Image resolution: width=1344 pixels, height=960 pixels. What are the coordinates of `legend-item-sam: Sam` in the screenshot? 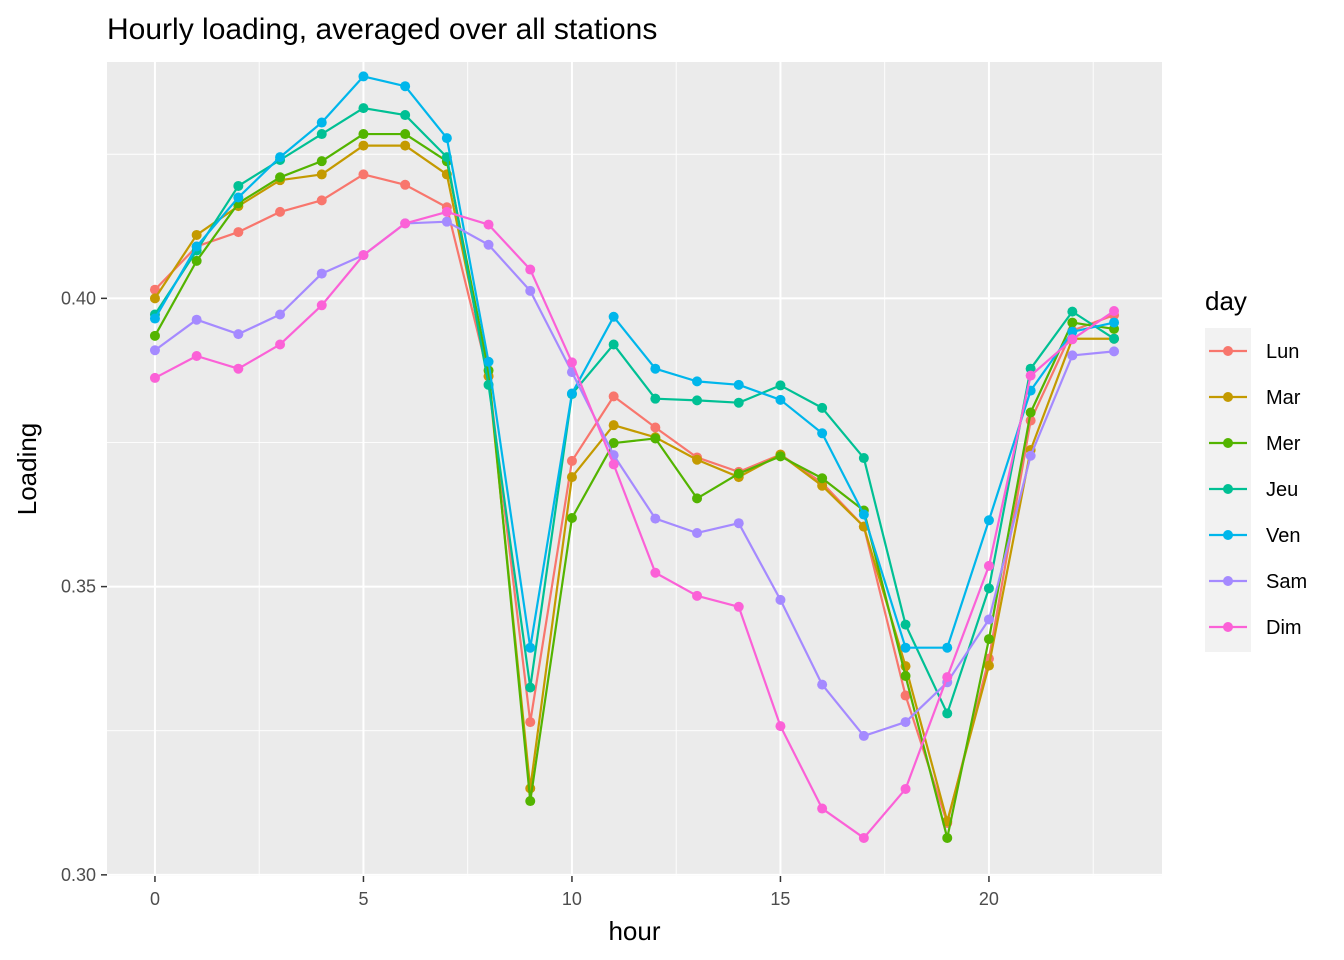 It's located at (1258, 582).